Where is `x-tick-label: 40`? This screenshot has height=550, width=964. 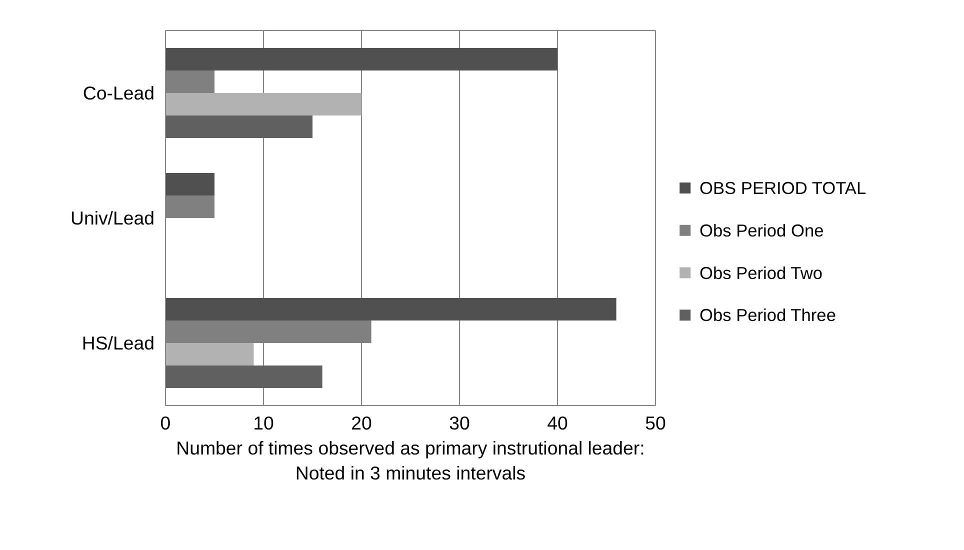
x-tick-label: 40 is located at coordinates (557, 423).